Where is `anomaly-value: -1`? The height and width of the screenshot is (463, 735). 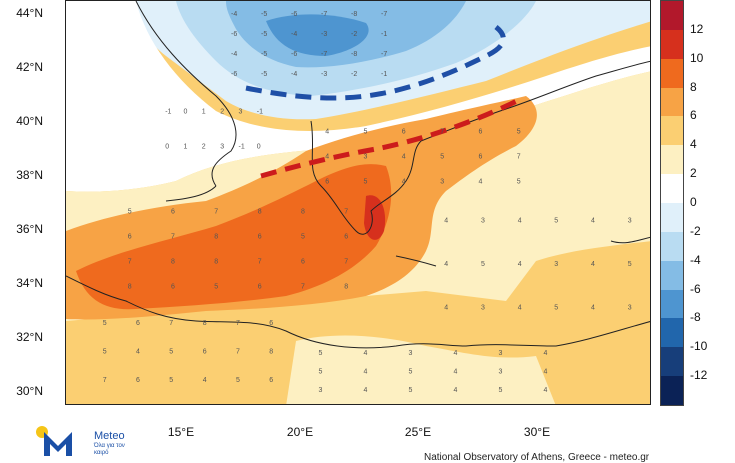 anomaly-value: -1 is located at coordinates (242, 147).